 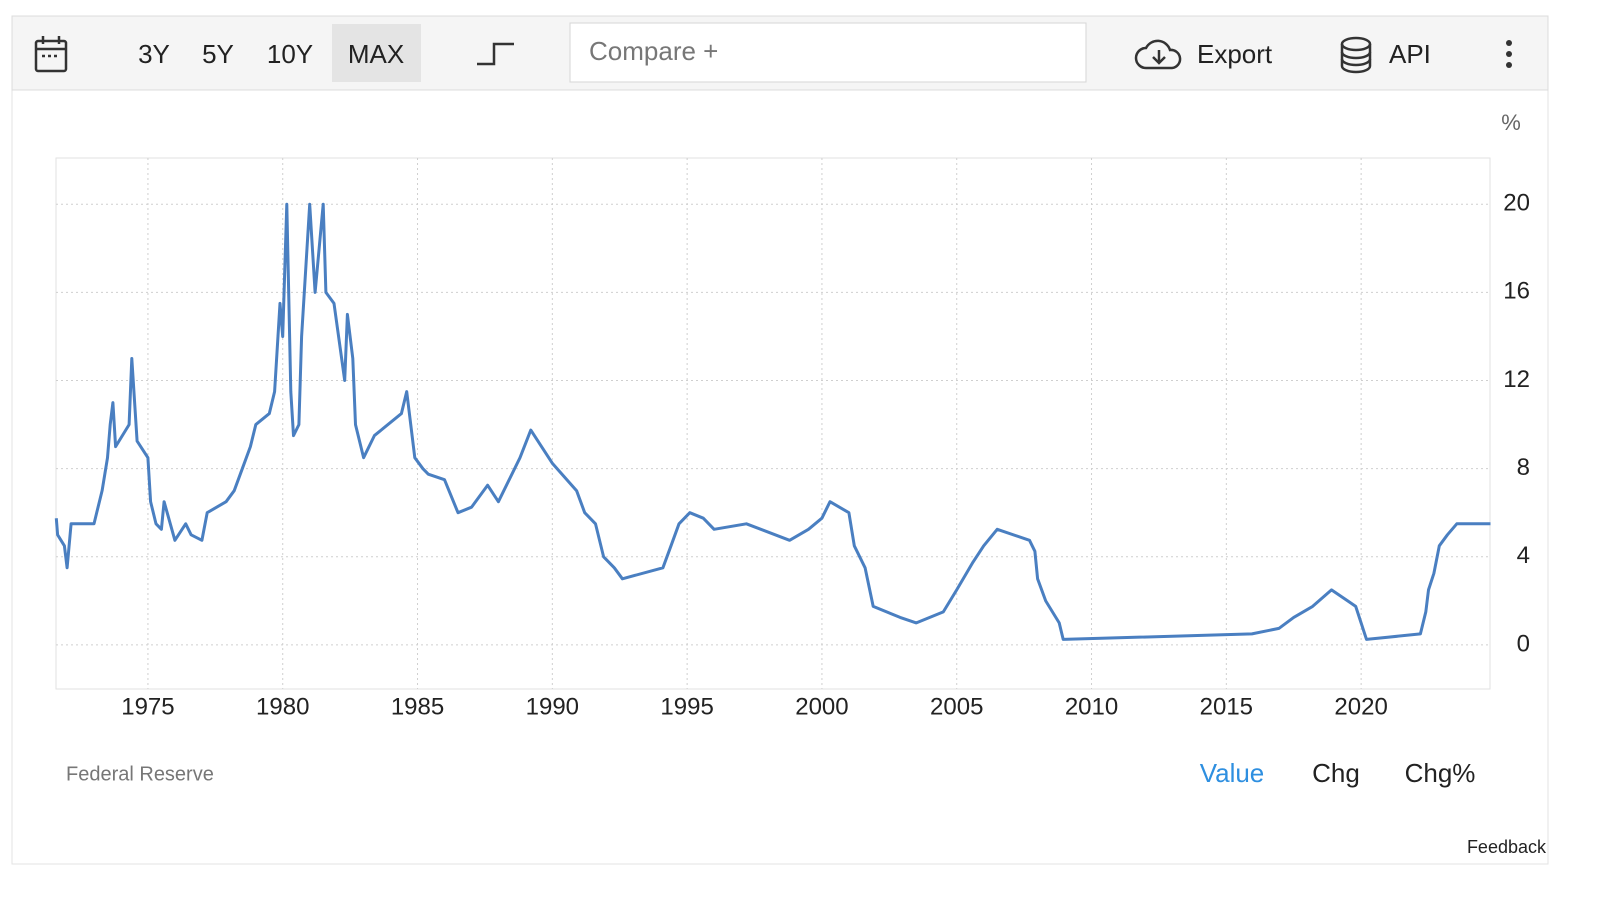 I want to click on calendar-icon, so click(x=51, y=54).